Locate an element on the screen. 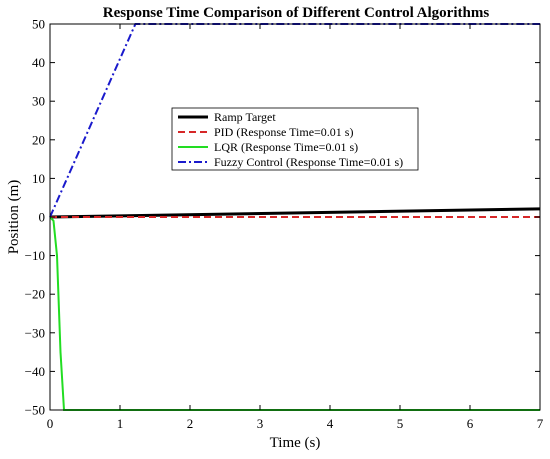  y-tick-label-1: −40 is located at coordinates (35, 371).